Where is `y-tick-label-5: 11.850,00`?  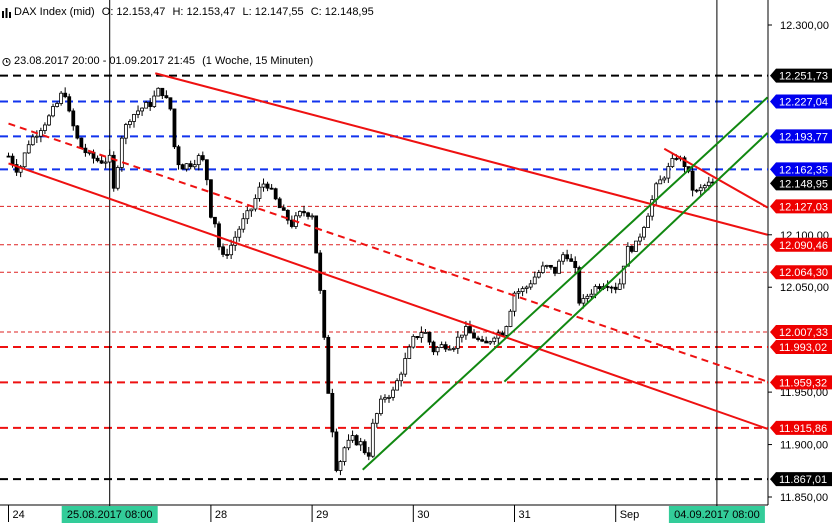 y-tick-label-5: 11.850,00 is located at coordinates (804, 498).